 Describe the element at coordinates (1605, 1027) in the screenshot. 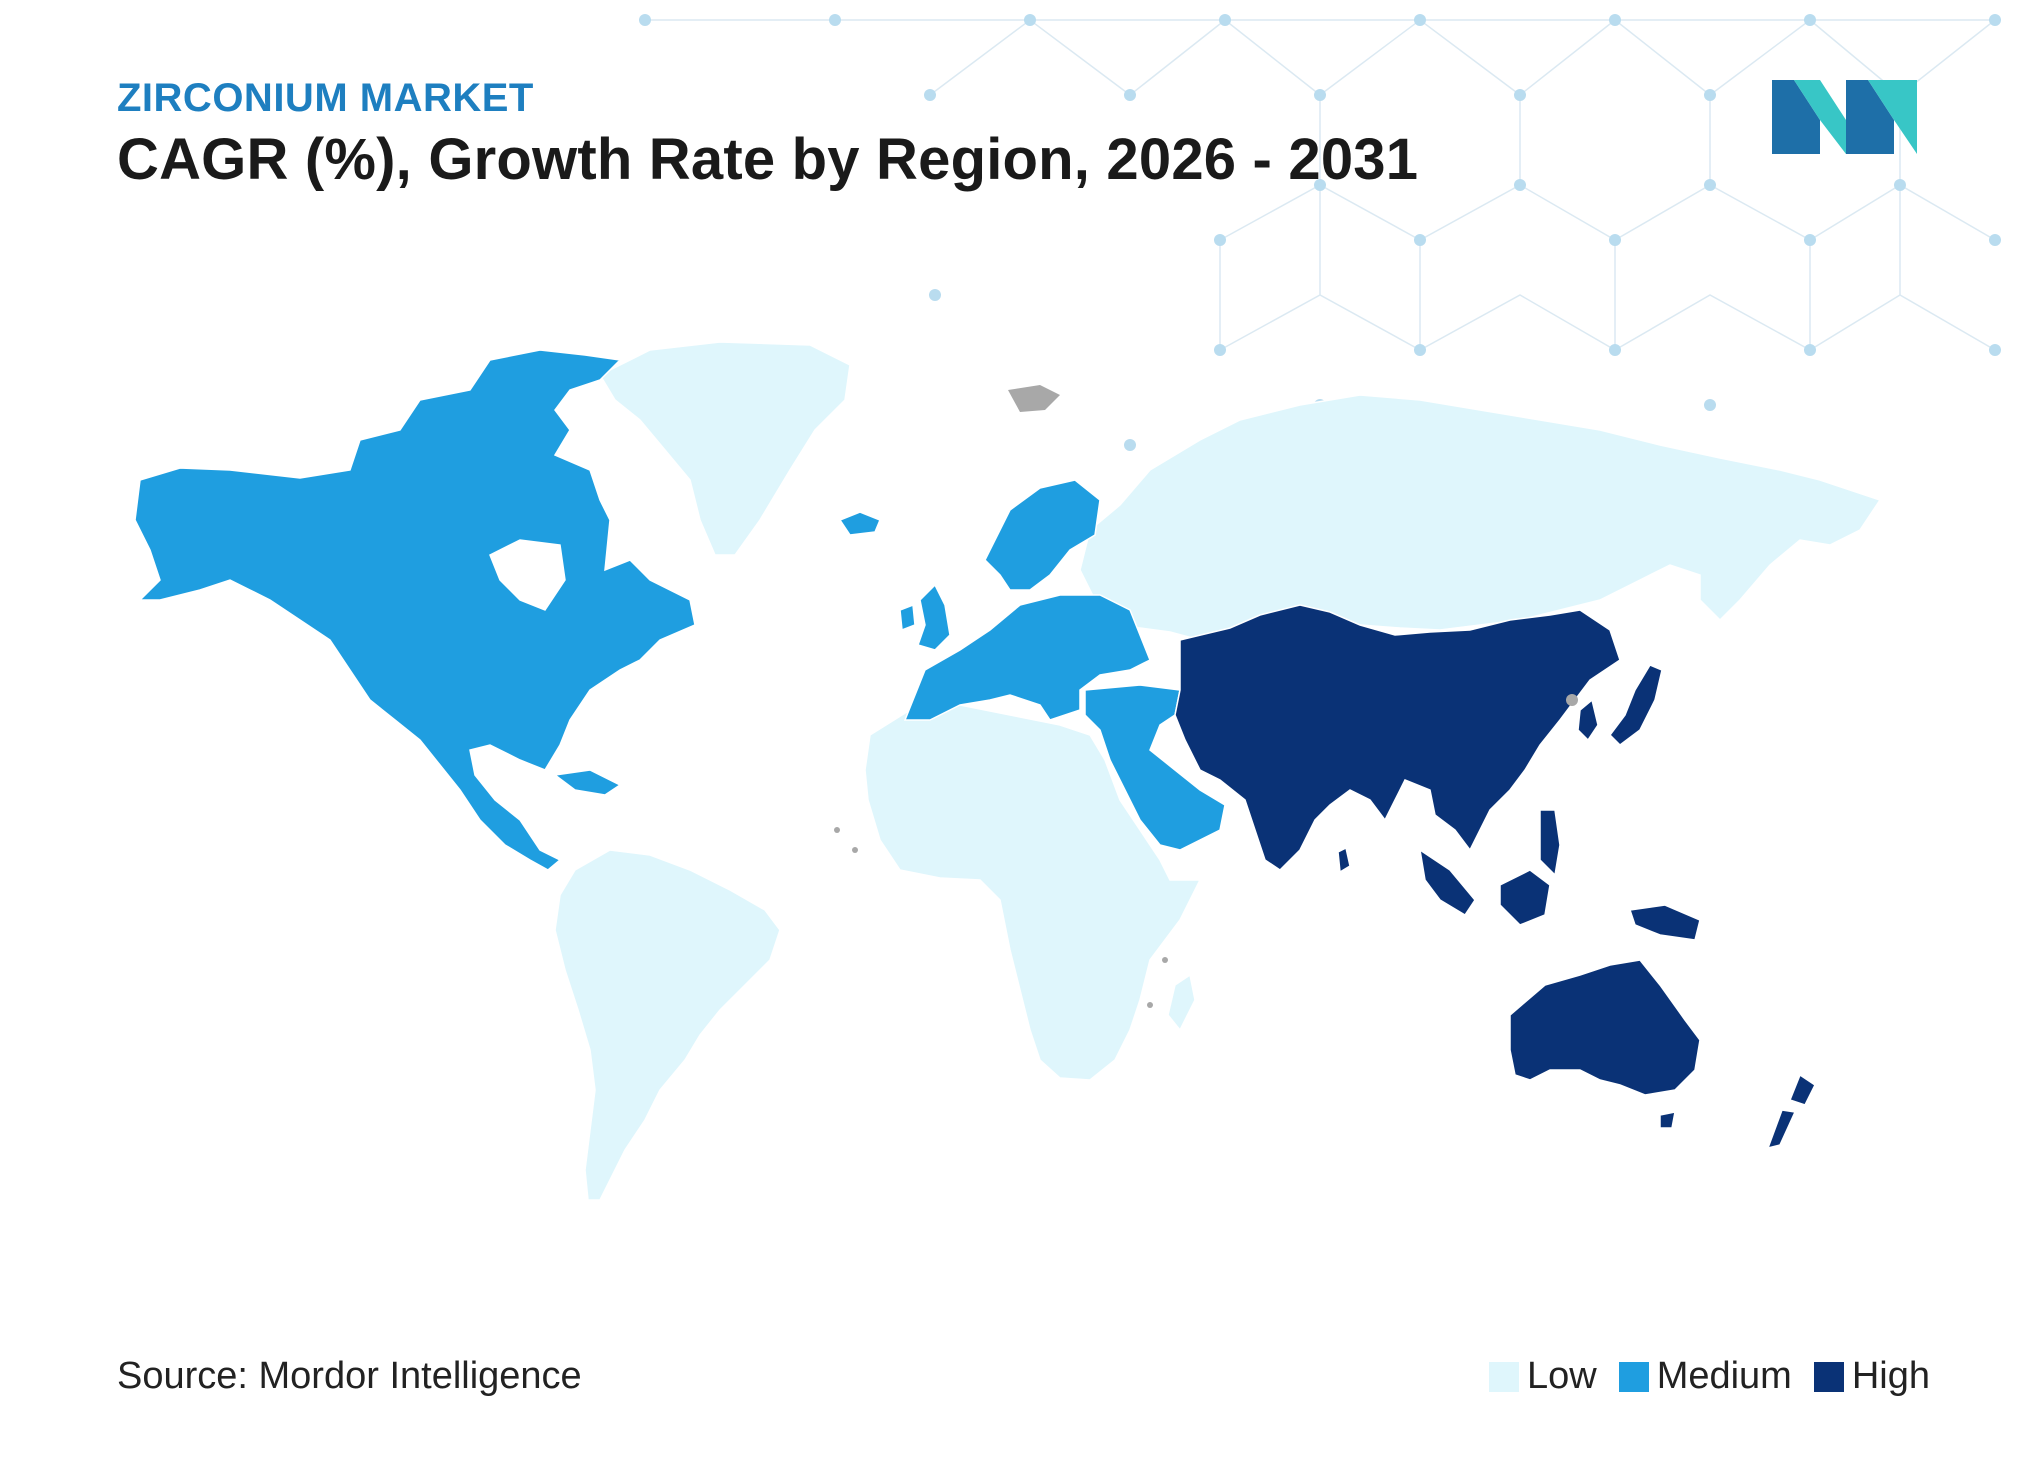

I see `australia` at that location.